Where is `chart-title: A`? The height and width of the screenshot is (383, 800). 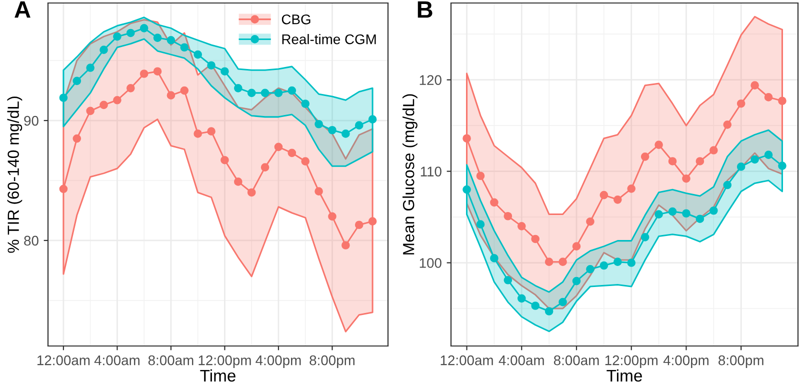 chart-title: A is located at coordinates (22, 9).